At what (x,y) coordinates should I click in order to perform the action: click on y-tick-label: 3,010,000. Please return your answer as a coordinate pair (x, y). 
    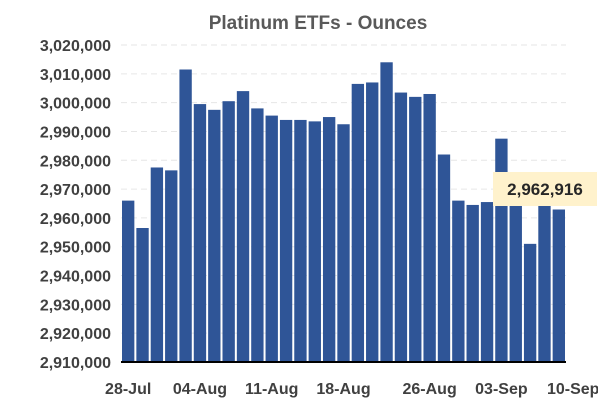
    Looking at the image, I should click on (75, 75).